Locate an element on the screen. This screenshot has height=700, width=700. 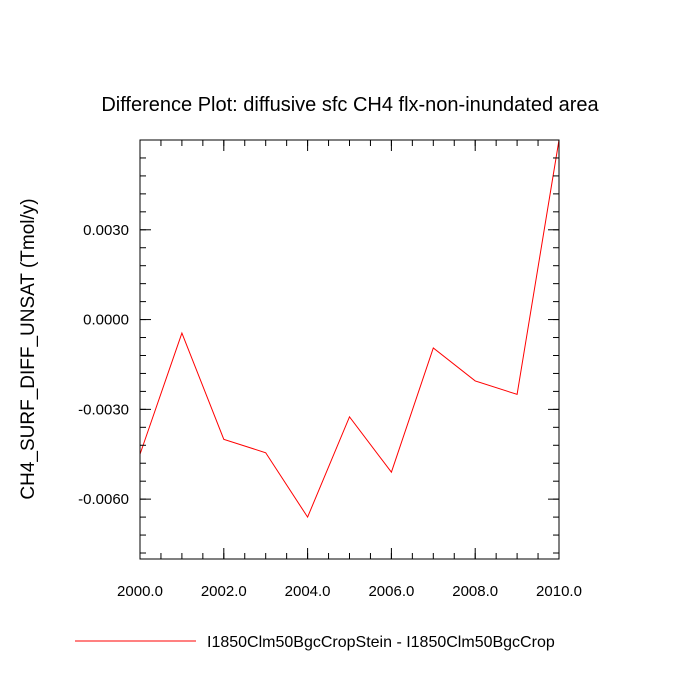
x-tick-label: 2004.0 is located at coordinates (308, 591).